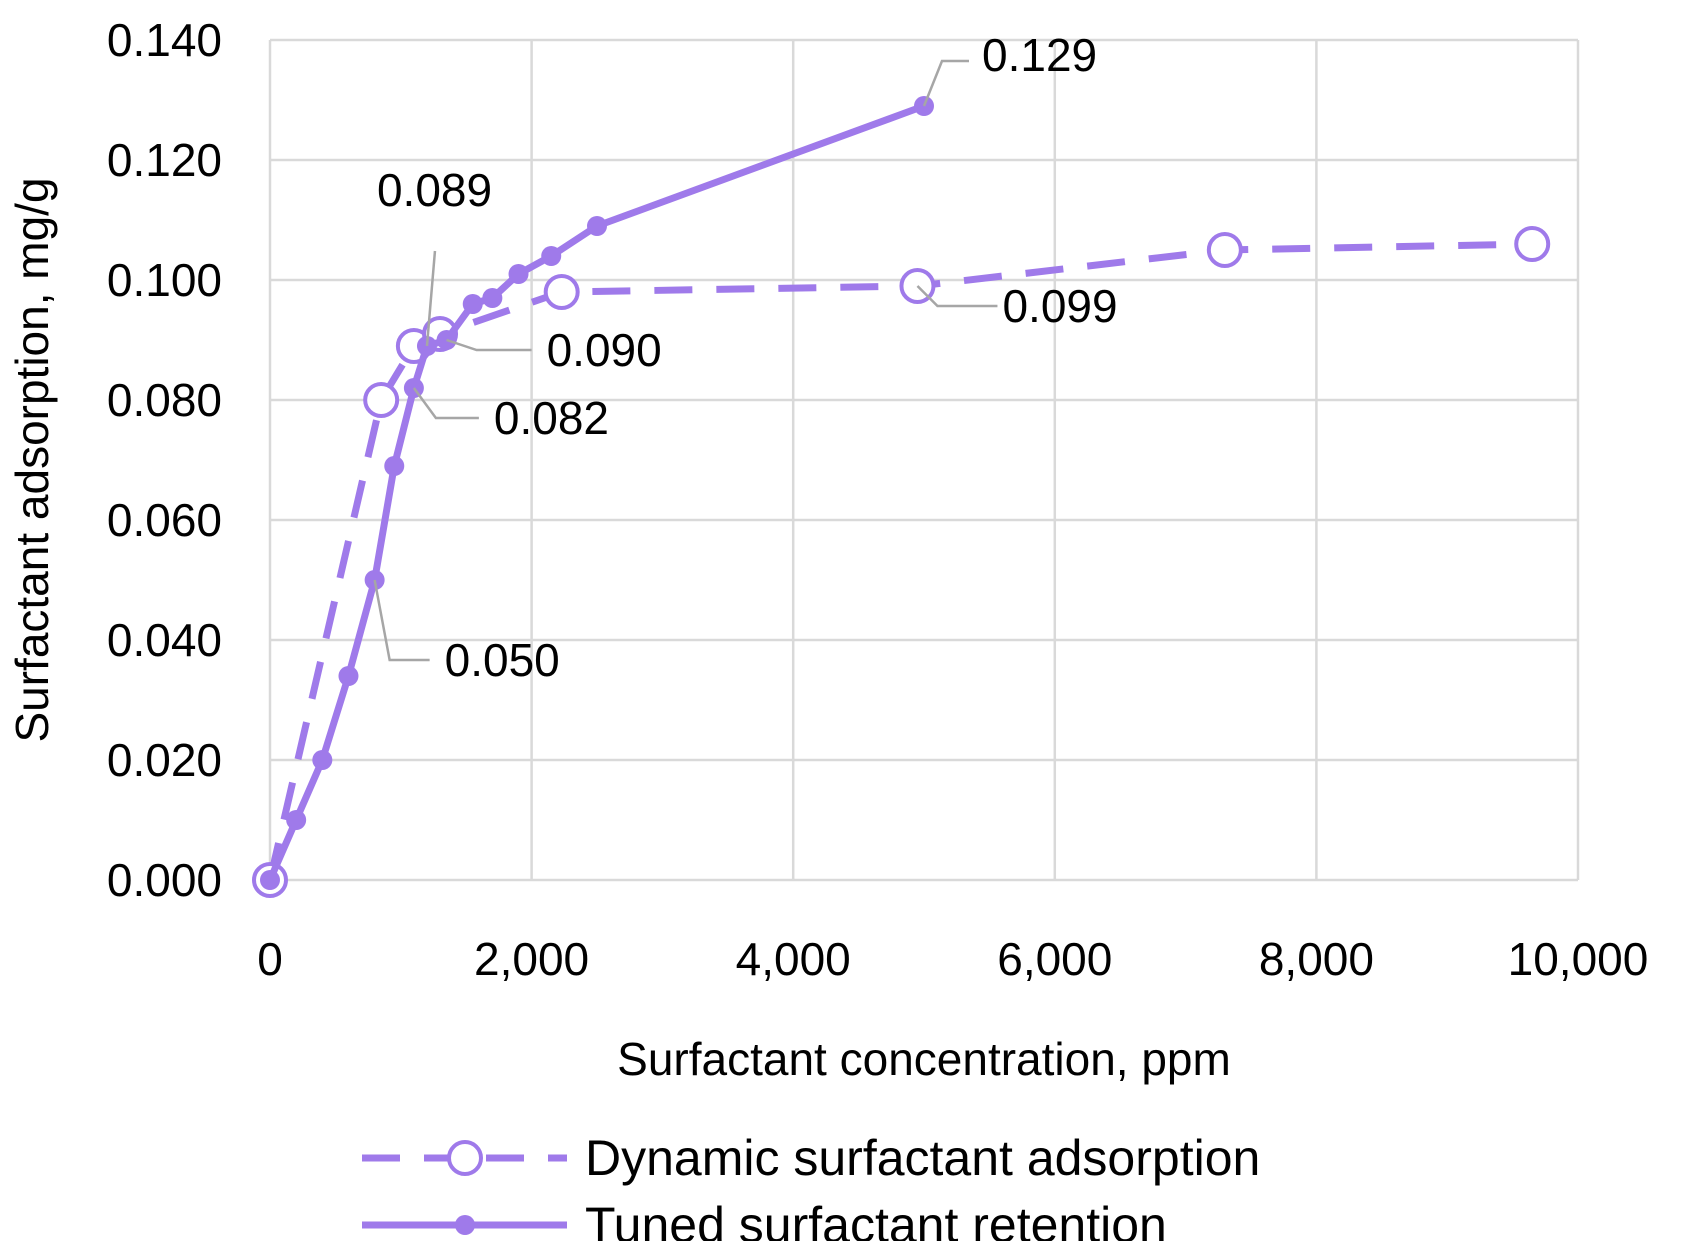  Describe the element at coordinates (1054, 959) in the screenshot. I see `x-tick-label-3: 6,000` at that location.